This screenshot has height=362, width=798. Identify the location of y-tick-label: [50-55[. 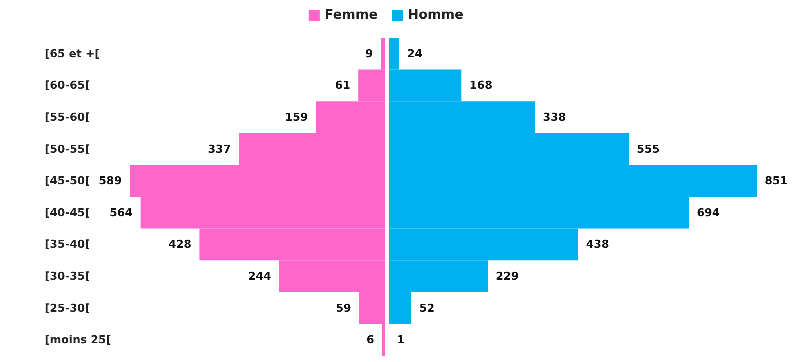
(67, 149).